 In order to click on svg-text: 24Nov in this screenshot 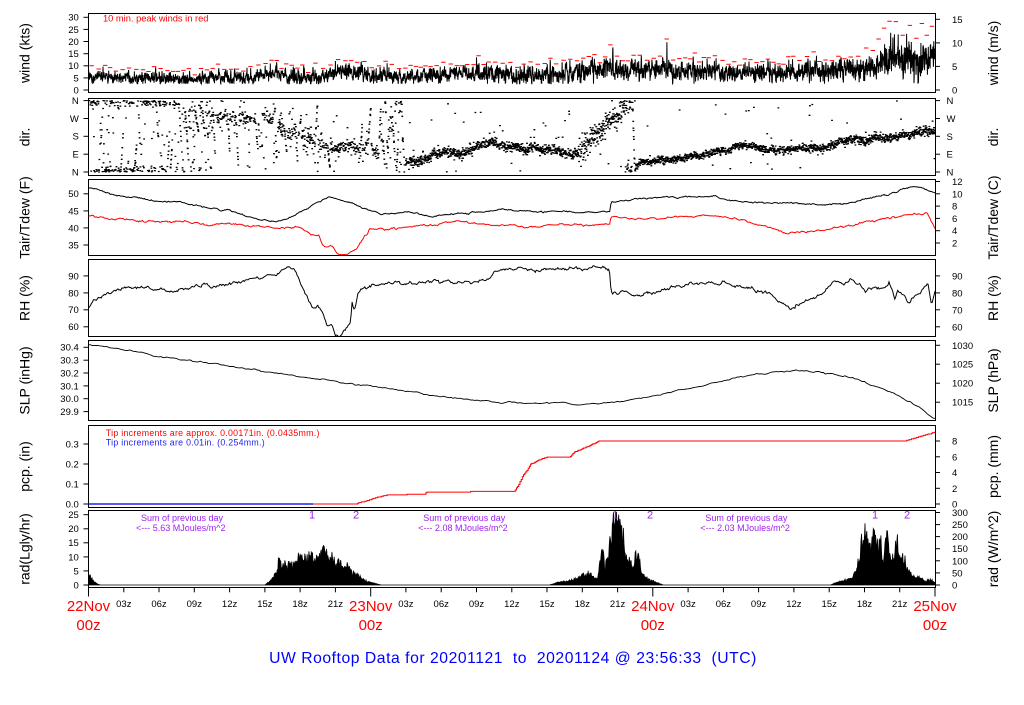, I will do `click(653, 606)`.